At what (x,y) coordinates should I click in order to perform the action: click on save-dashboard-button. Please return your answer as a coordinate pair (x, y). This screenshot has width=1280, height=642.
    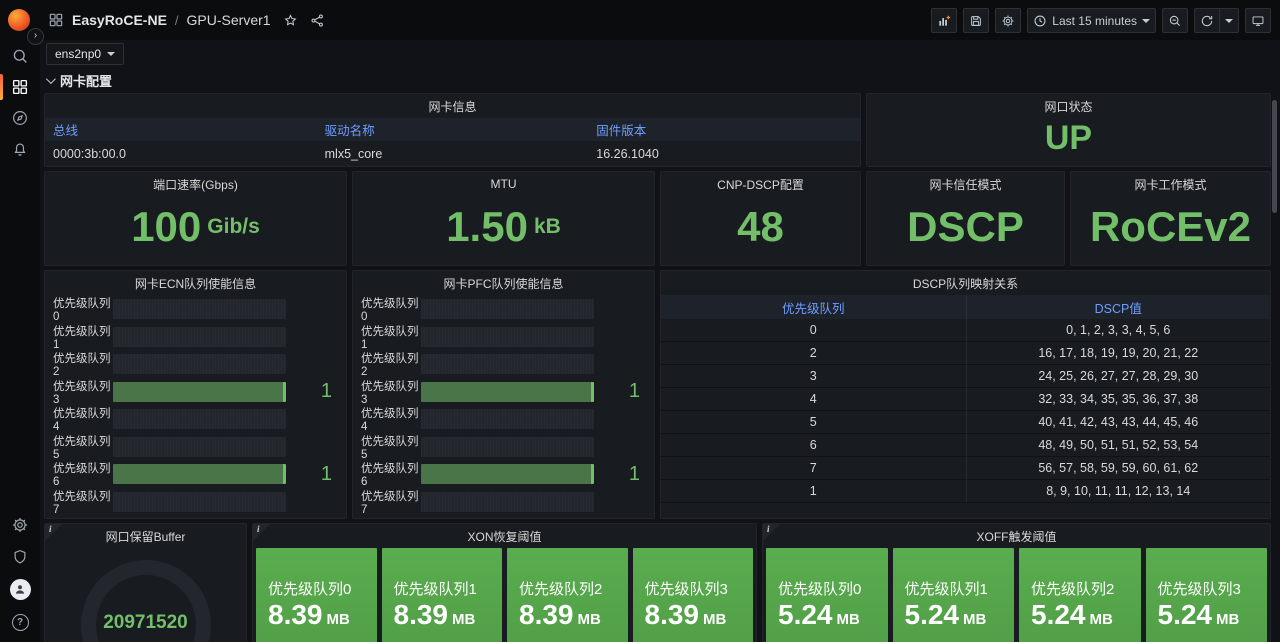
    Looking at the image, I should click on (976, 20).